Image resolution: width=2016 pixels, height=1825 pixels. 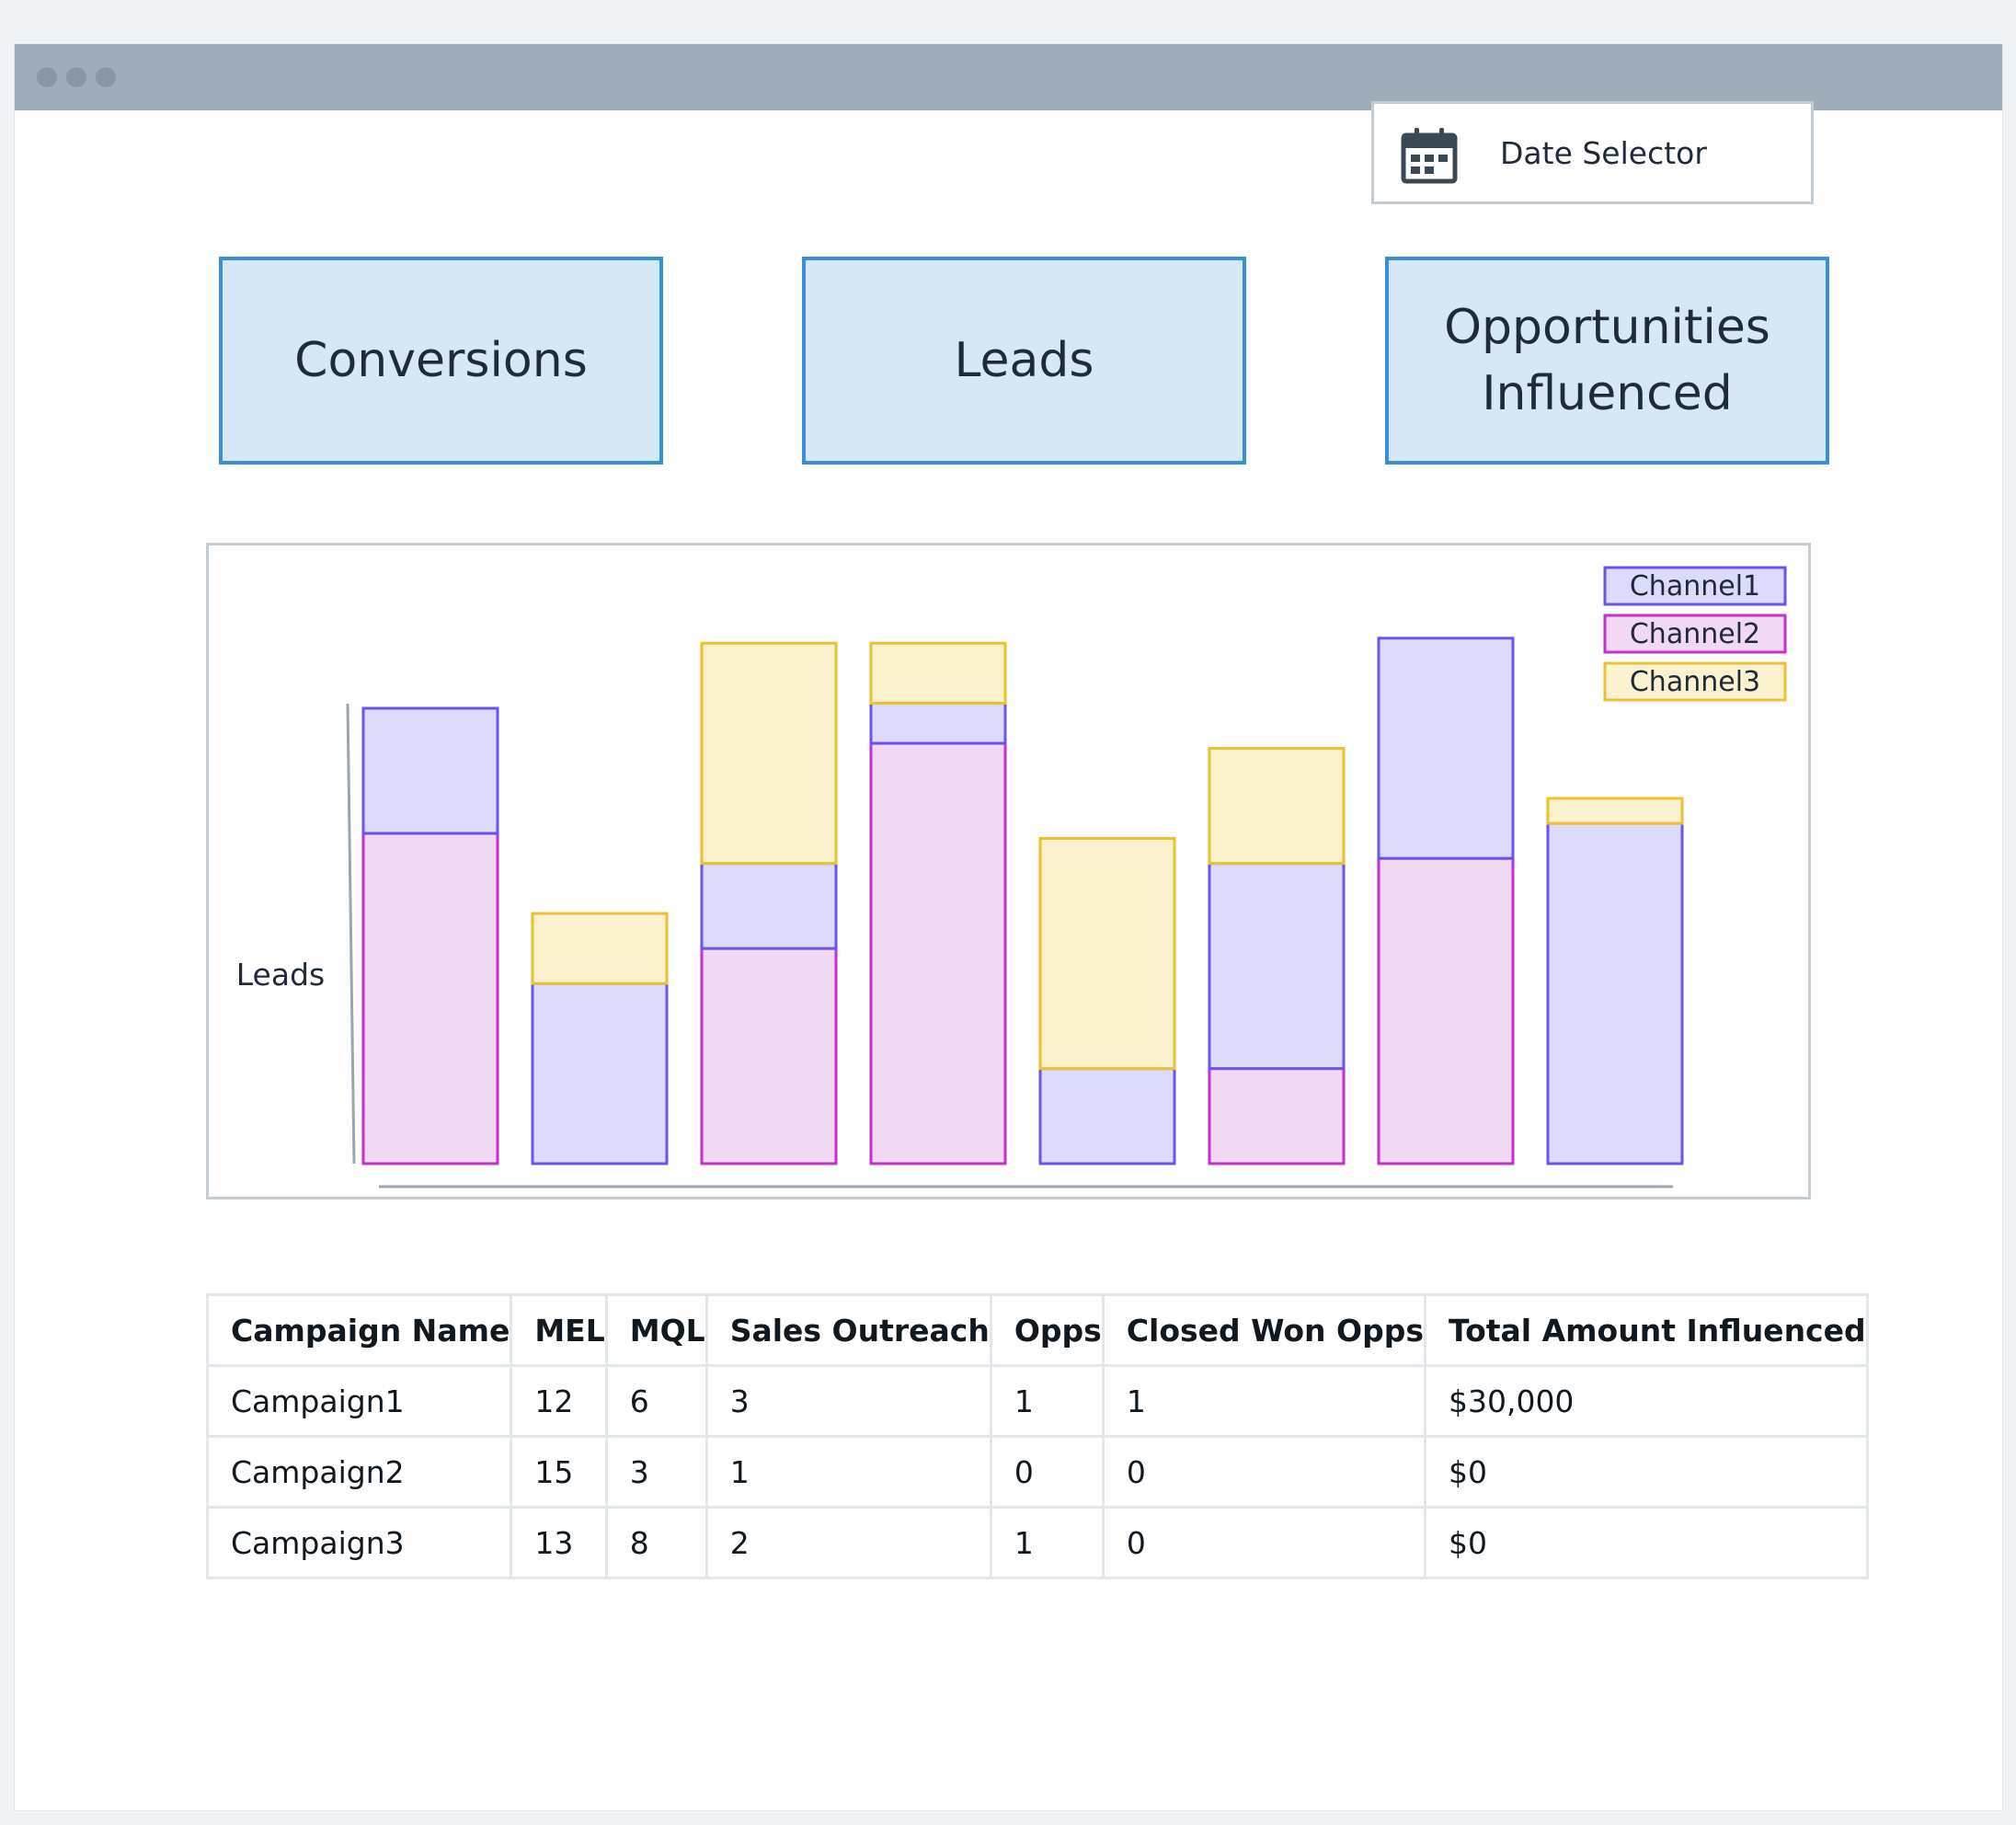 What do you see at coordinates (559, 1401) in the screenshot?
I see `table-cell: 12` at bounding box center [559, 1401].